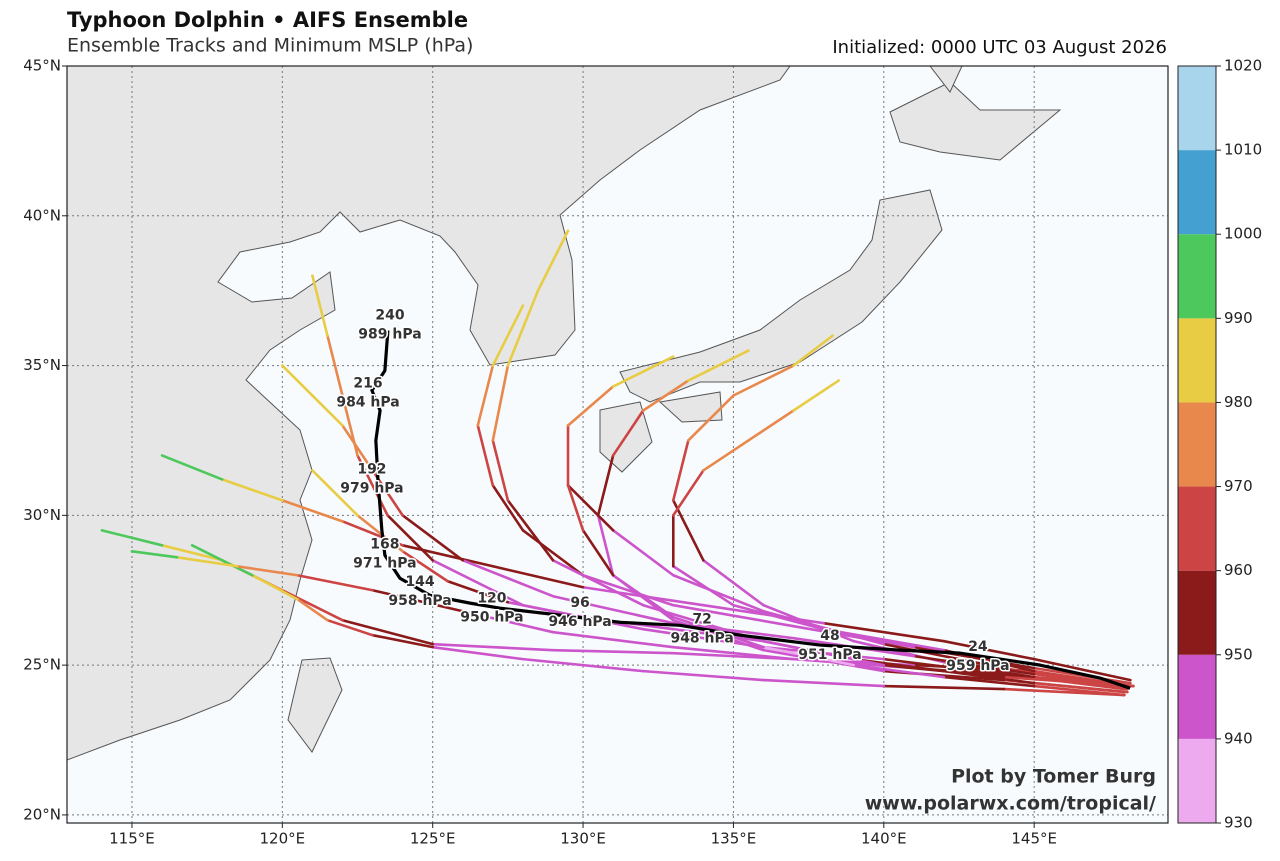 The image size is (1280, 861). I want to click on forecast-hour: 24, so click(978, 647).